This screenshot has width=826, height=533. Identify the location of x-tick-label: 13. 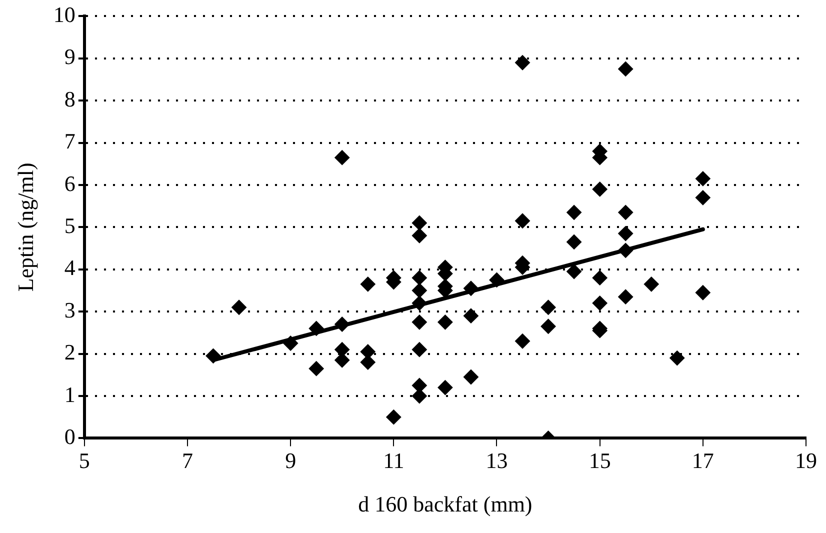
(497, 461).